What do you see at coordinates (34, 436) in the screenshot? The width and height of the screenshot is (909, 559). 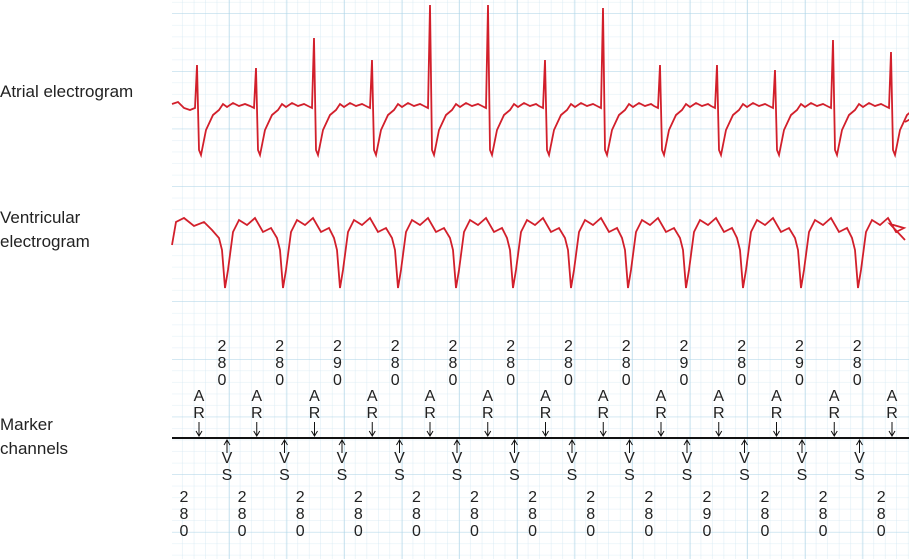 I see `marker-label: Marker channels` at bounding box center [34, 436].